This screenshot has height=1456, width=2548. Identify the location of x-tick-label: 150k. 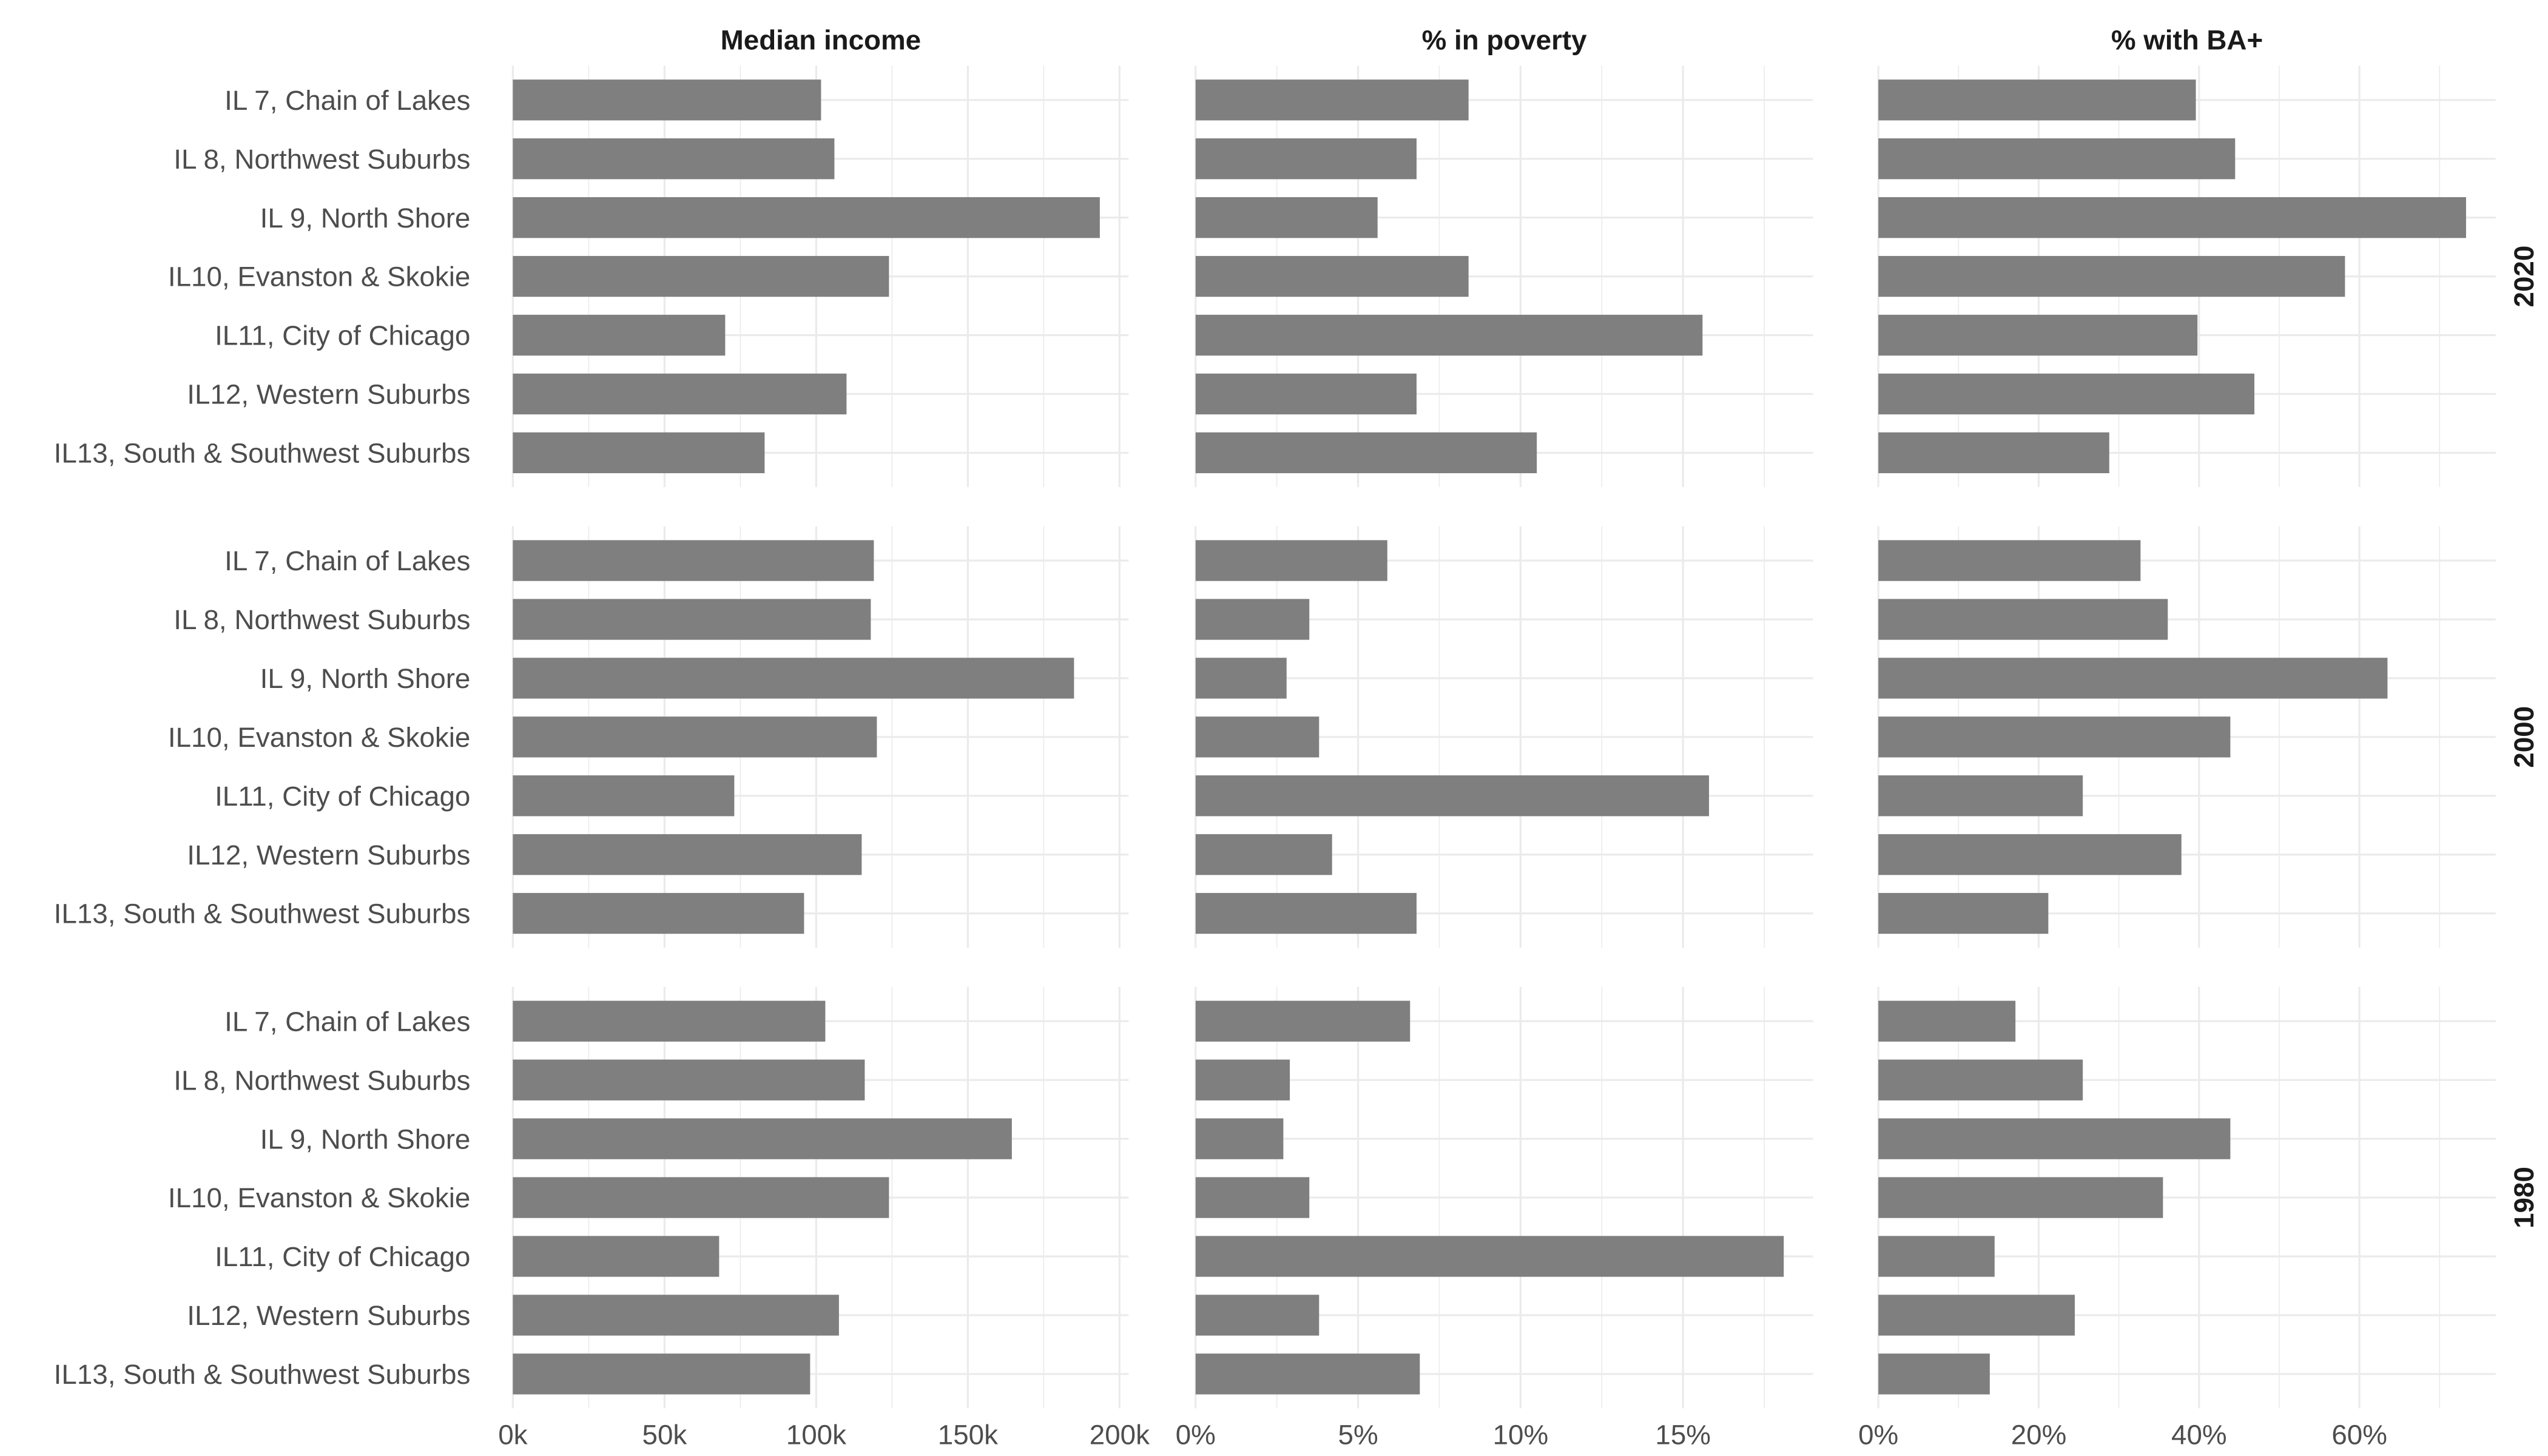
(968, 1435).